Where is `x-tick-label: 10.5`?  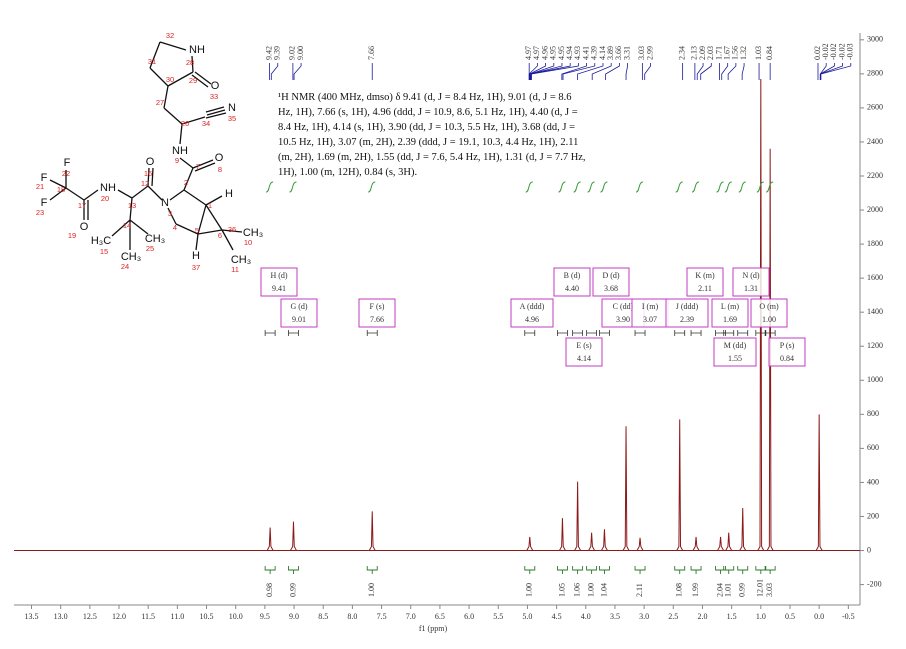 x-tick-label: 10.5 is located at coordinates (207, 616).